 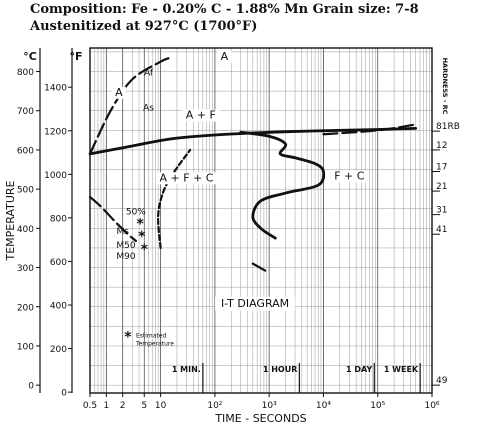 What do you see at coordinates (441, 167) in the screenshot?
I see `hardness-tick-label: 17` at bounding box center [441, 167].